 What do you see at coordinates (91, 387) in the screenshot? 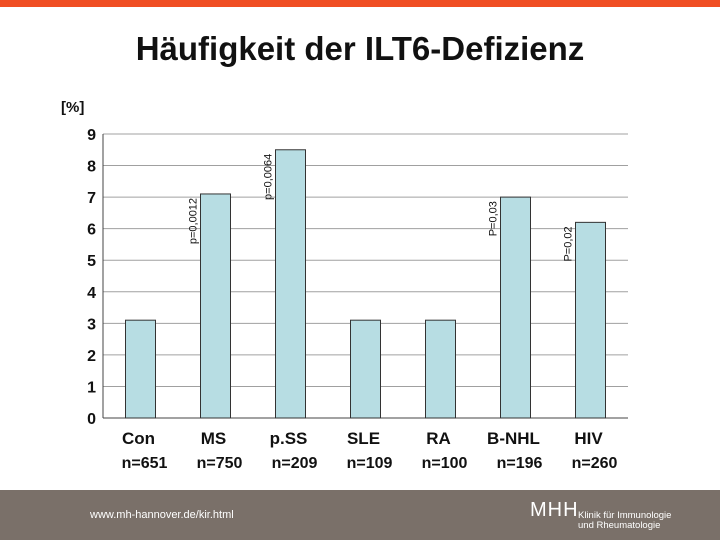
I see `y-tick-label: 1` at bounding box center [91, 387].